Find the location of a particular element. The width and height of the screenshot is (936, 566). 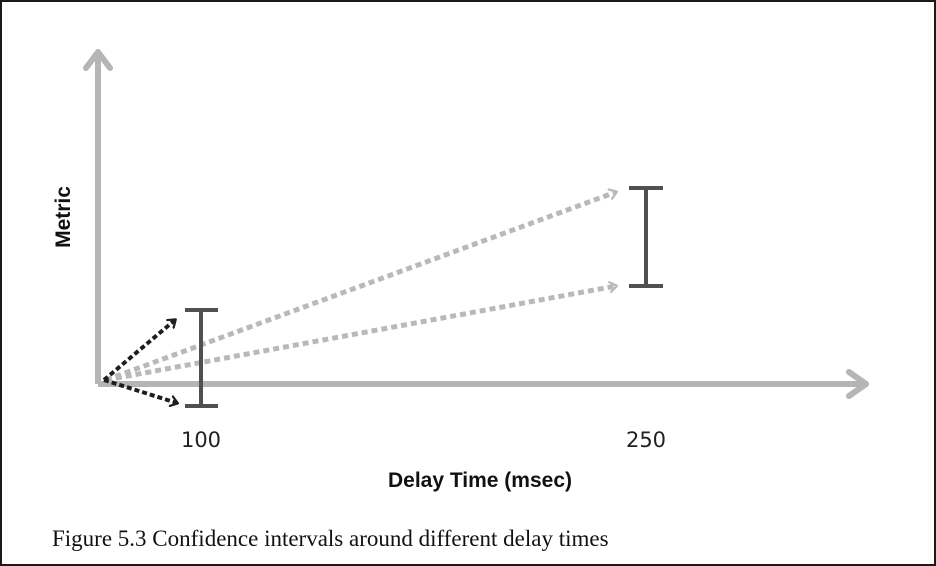

y-axis-arrowhead-icon is located at coordinates (98, 60).